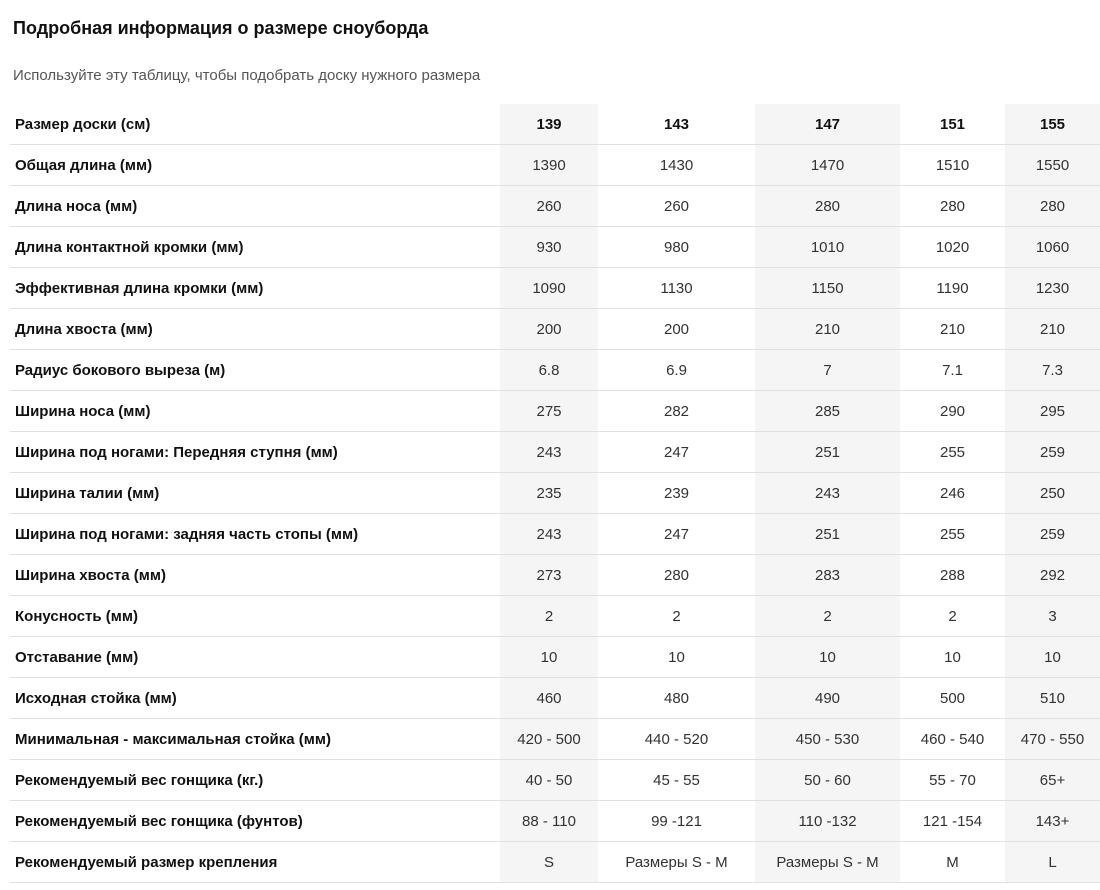  I want to click on row-value: 239, so click(676, 493).